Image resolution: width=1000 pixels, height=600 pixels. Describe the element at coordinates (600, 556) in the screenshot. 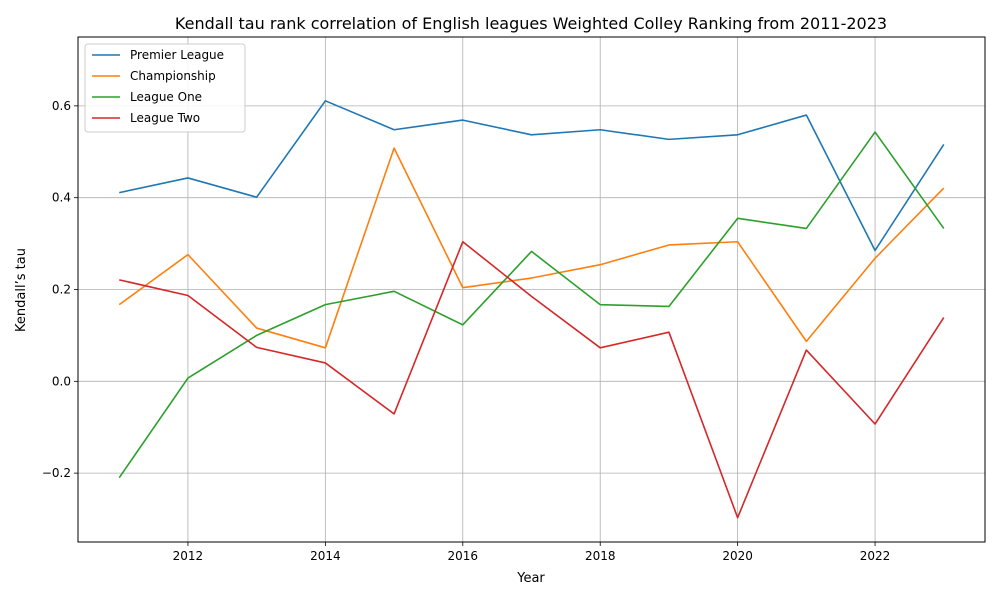

I see `x-tick-label: 2018` at that location.